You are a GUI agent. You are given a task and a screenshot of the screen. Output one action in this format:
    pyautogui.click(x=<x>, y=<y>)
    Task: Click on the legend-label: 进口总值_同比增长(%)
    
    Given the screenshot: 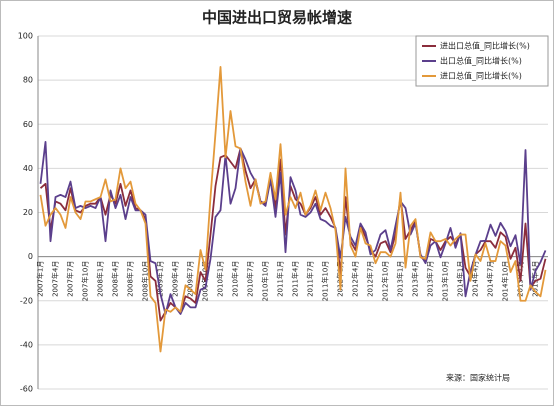 What is the action you would take?
    pyautogui.click(x=481, y=76)
    